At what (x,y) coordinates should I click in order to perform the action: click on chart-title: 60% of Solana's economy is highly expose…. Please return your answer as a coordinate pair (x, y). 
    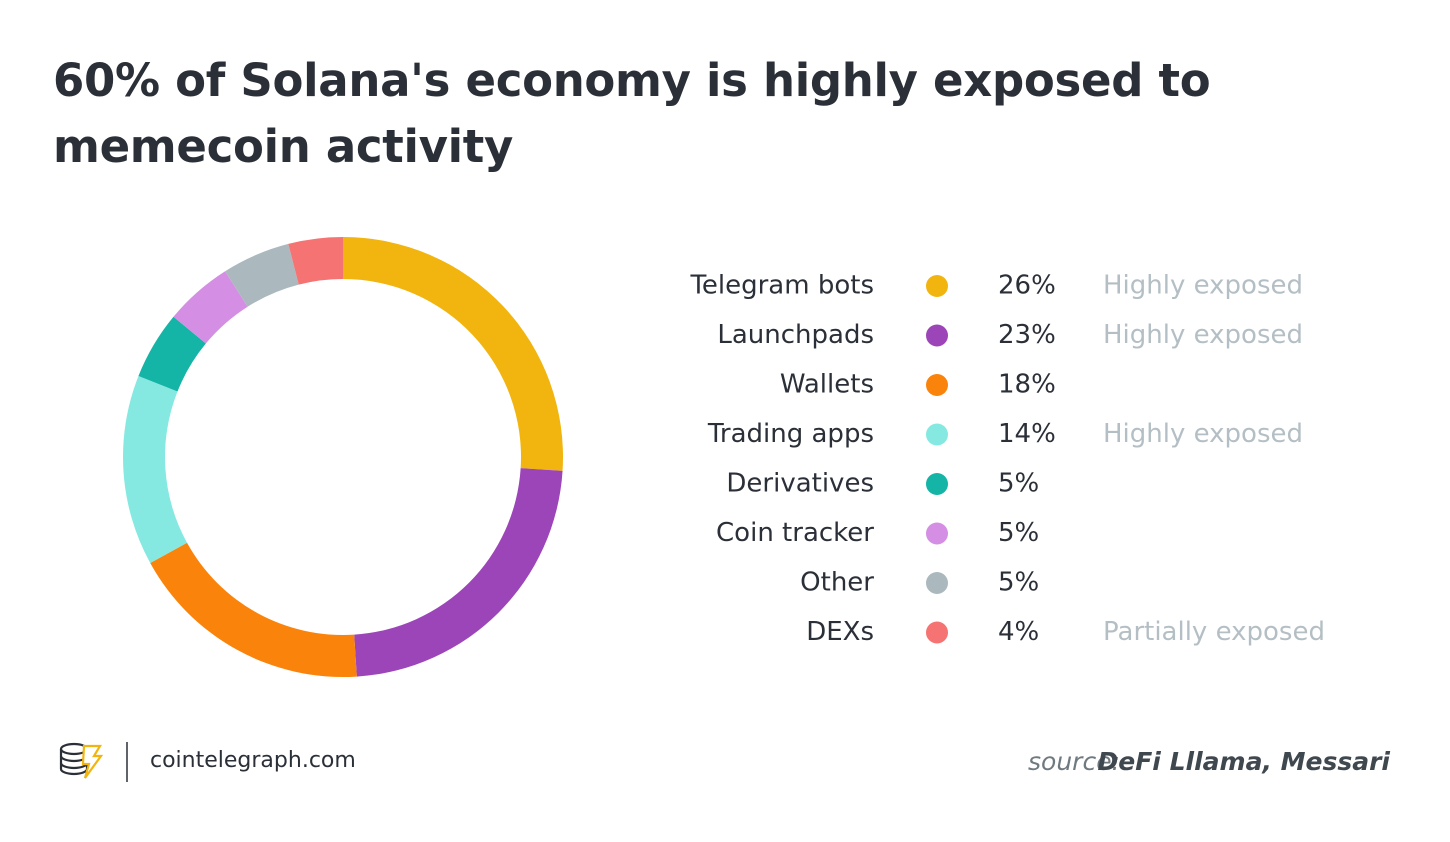
    Looking at the image, I should click on (632, 113).